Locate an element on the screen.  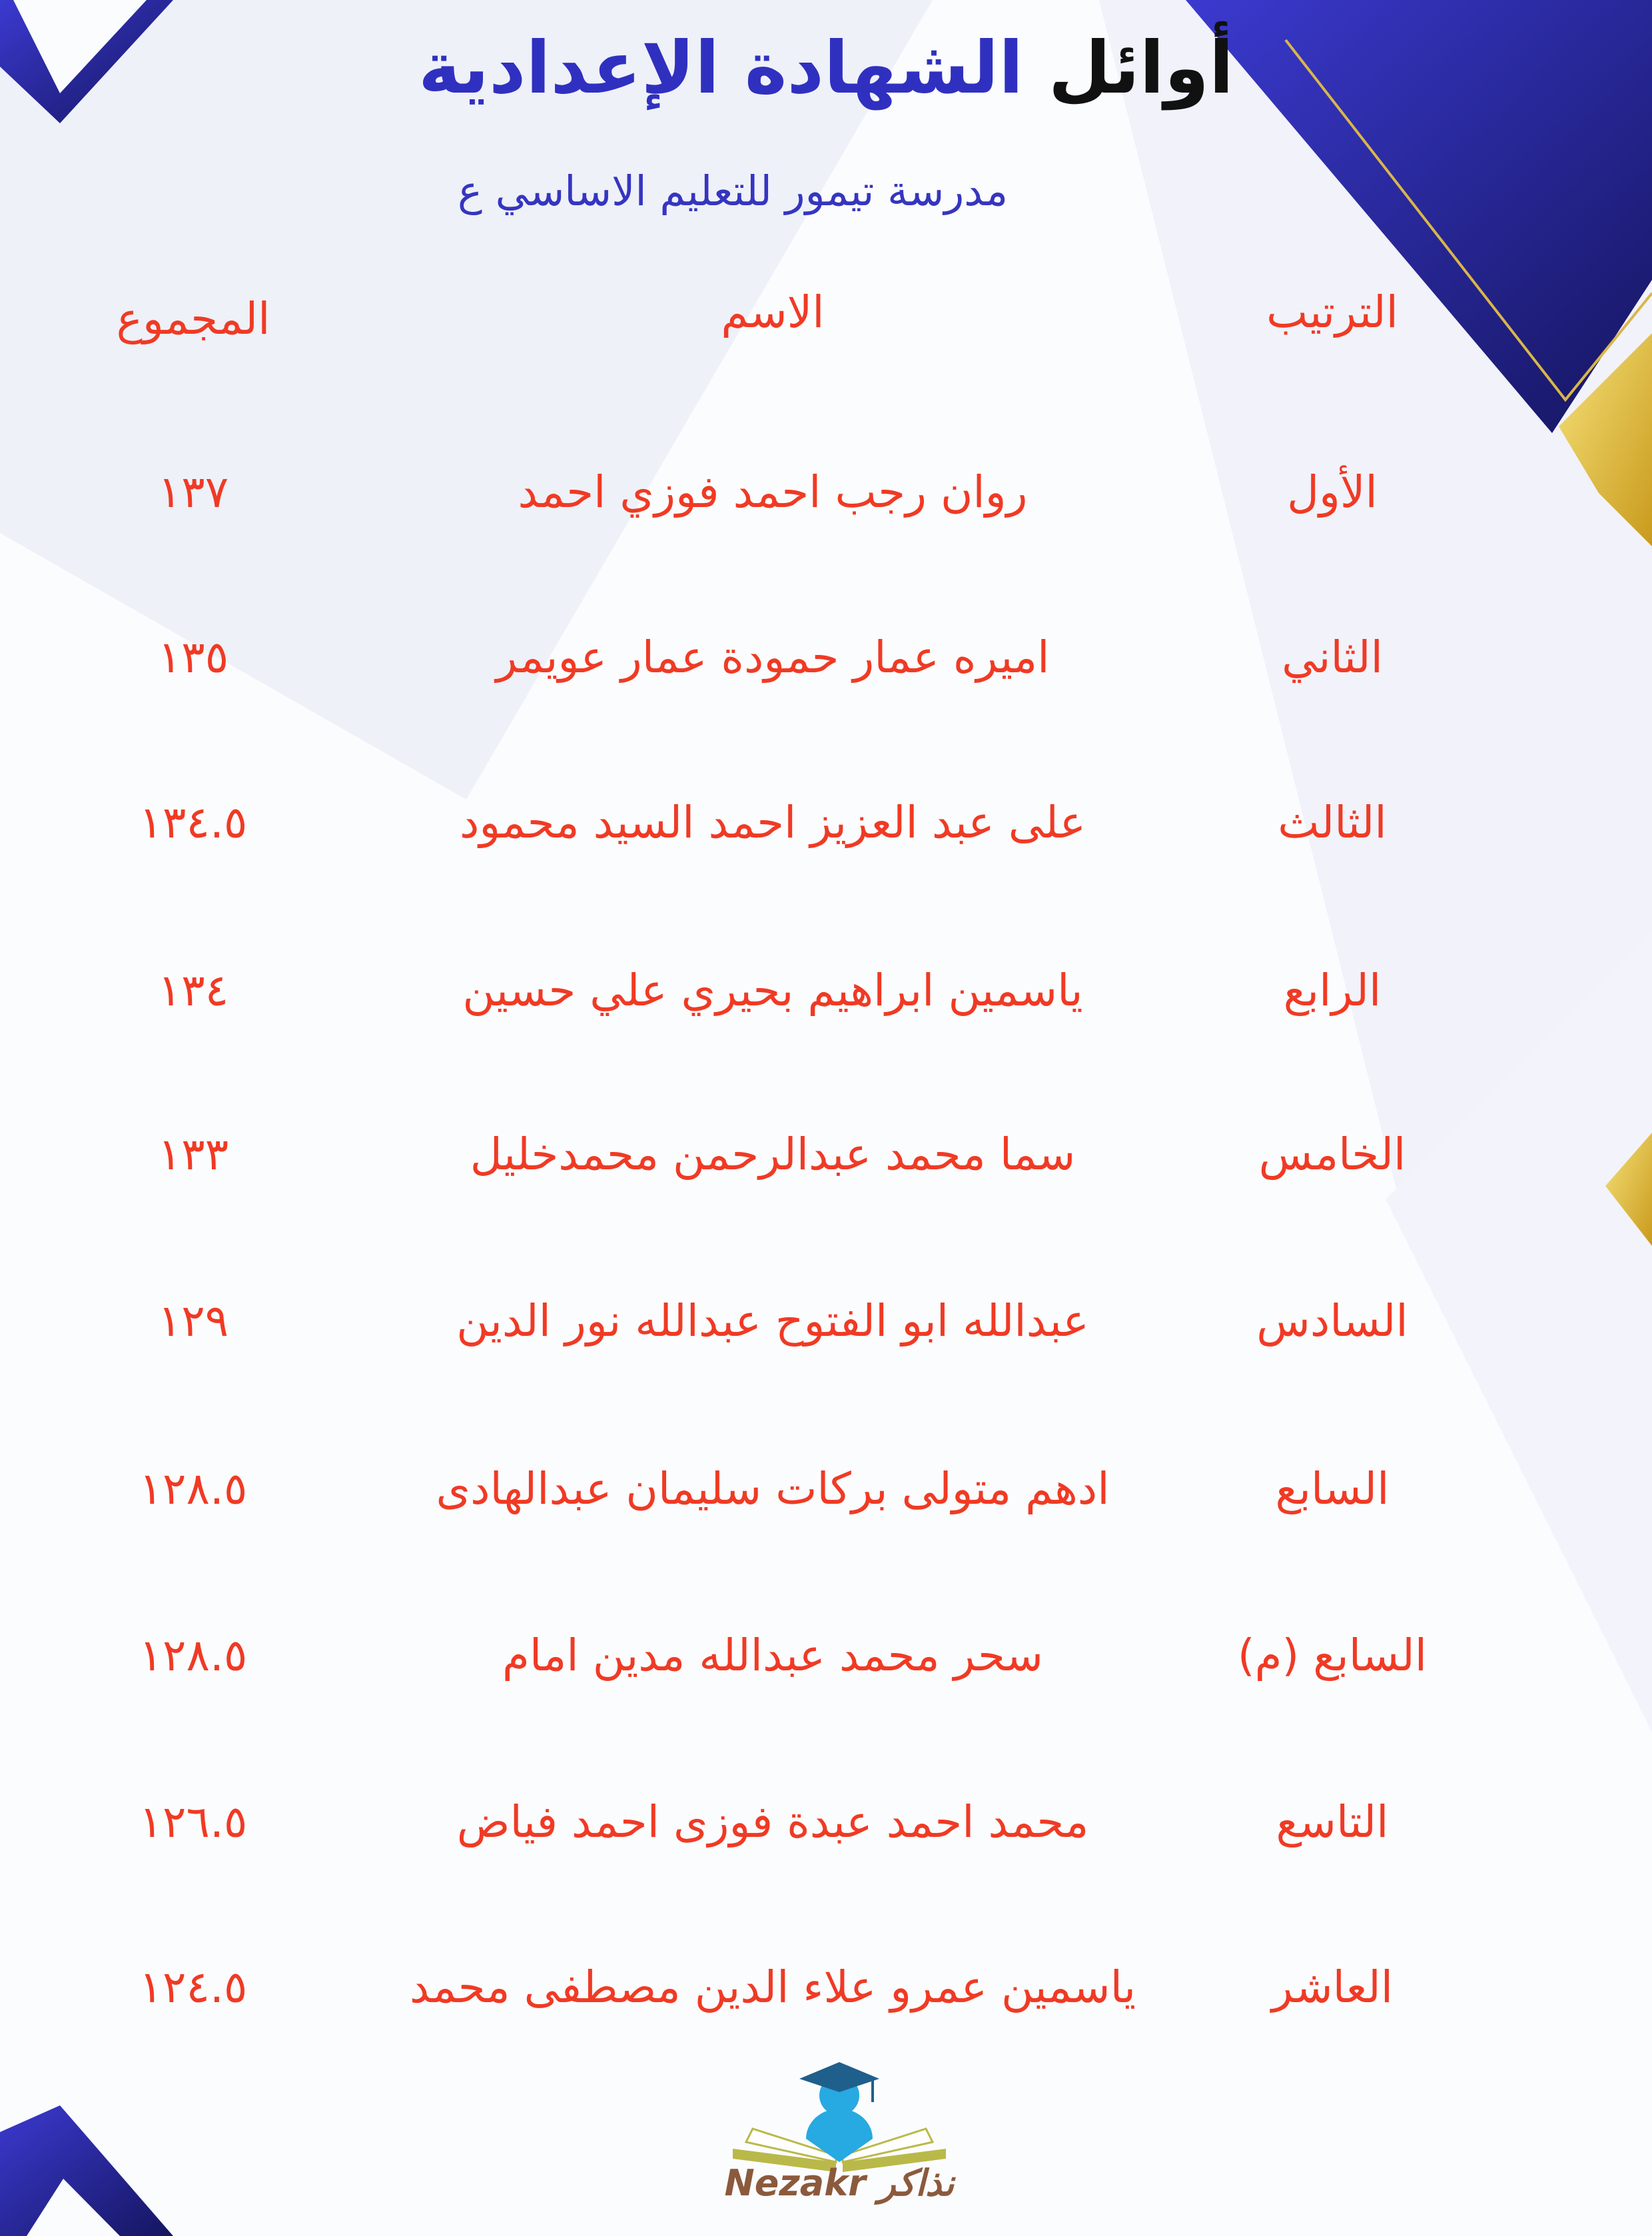
rank-cell: التاسع is located at coordinates (1332, 1822).